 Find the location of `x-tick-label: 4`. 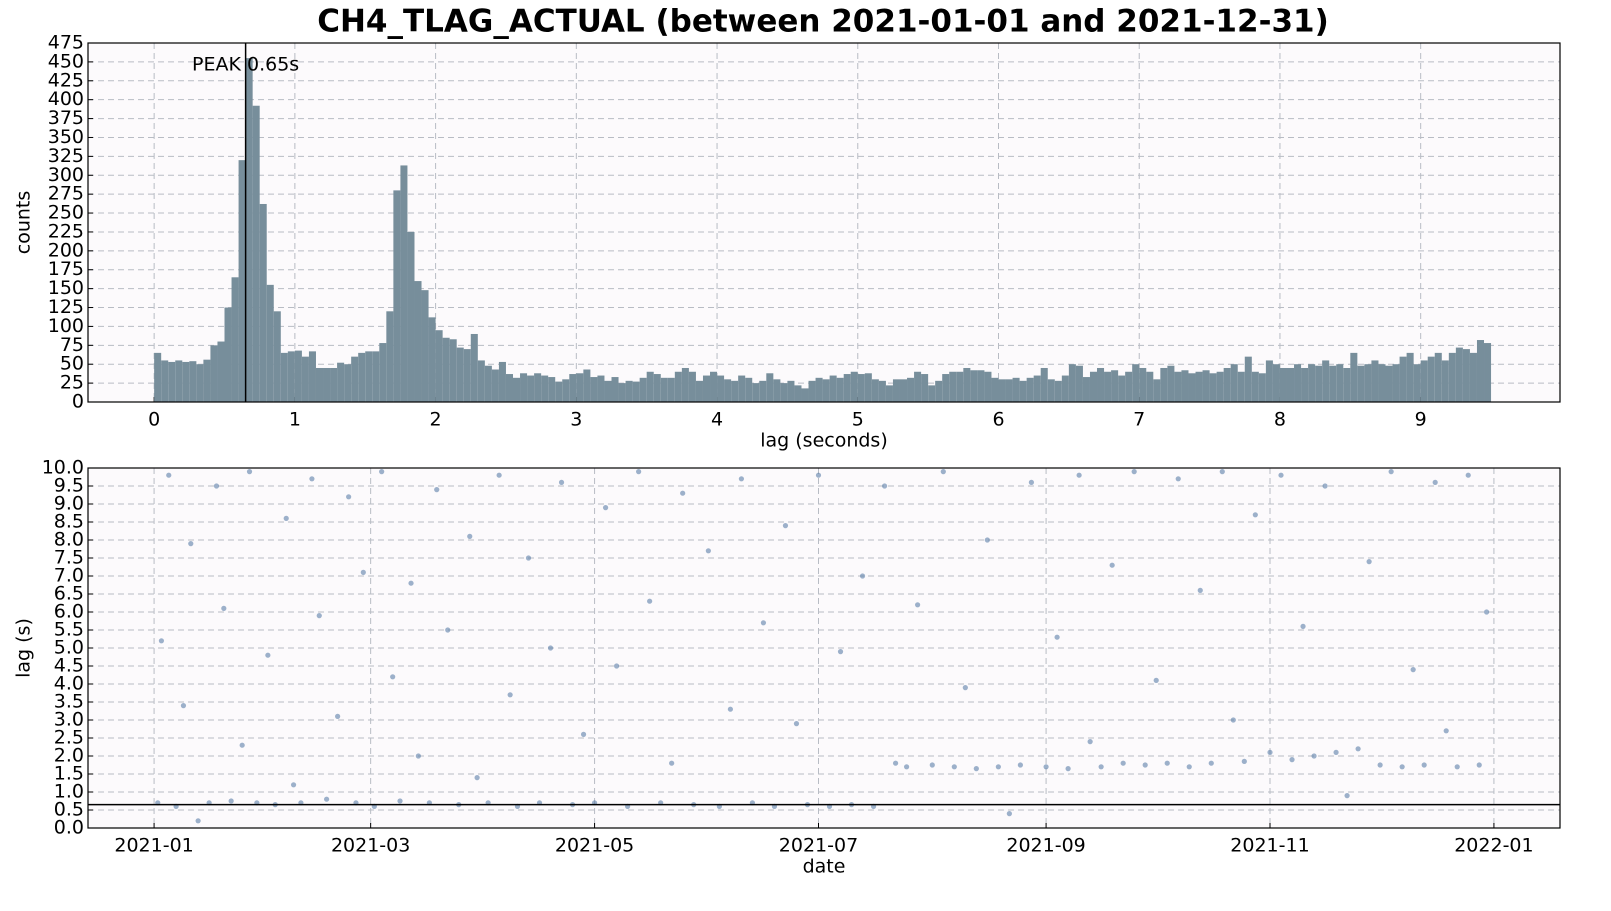

x-tick-label: 4 is located at coordinates (717, 420).